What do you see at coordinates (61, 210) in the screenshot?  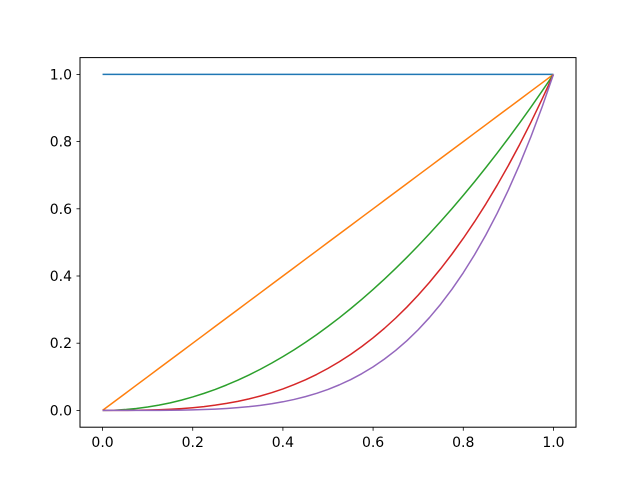 I see `y-tick-label: 0.6` at bounding box center [61, 210].